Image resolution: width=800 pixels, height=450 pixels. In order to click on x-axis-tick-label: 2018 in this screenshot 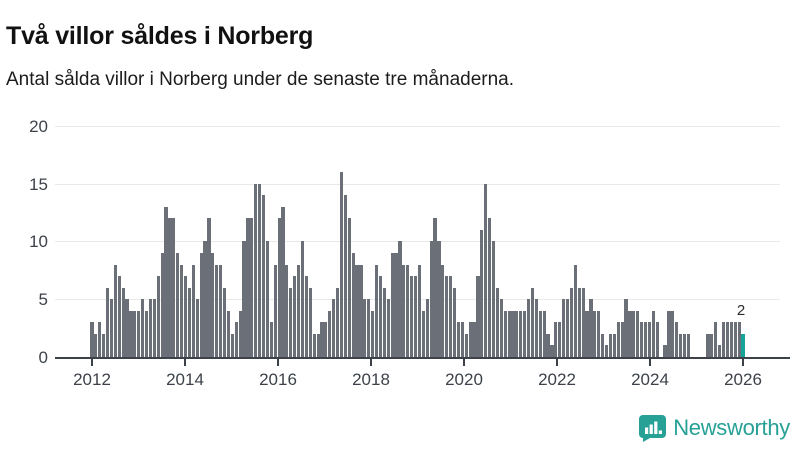, I will do `click(371, 379)`.